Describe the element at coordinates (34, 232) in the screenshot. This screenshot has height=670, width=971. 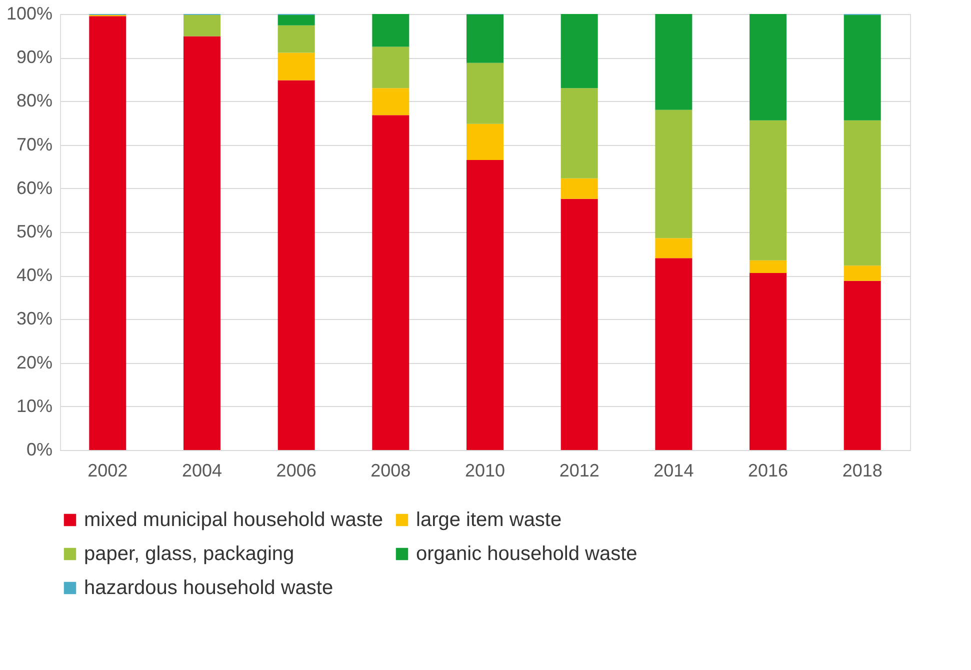
I see `y-tick-label: 50%` at that location.